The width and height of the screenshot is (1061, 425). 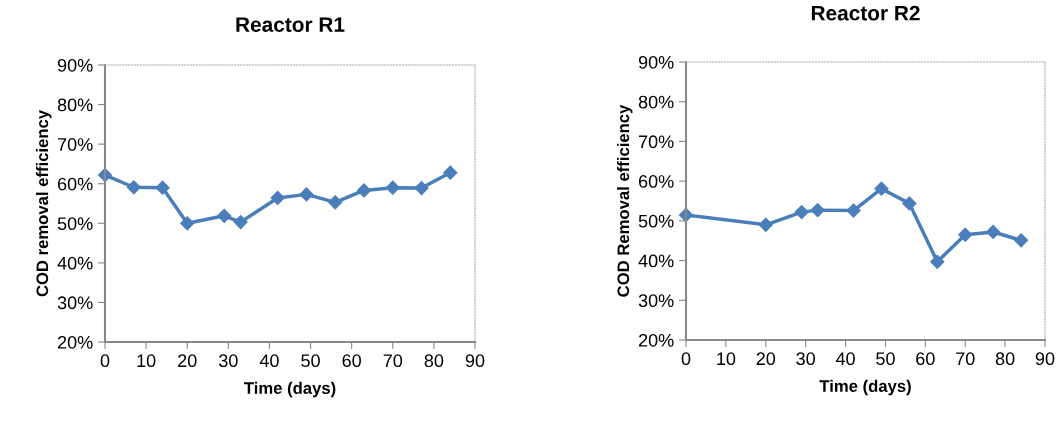 What do you see at coordinates (43, 203) in the screenshot?
I see `y-axis-title: COD removal efficiency` at bounding box center [43, 203].